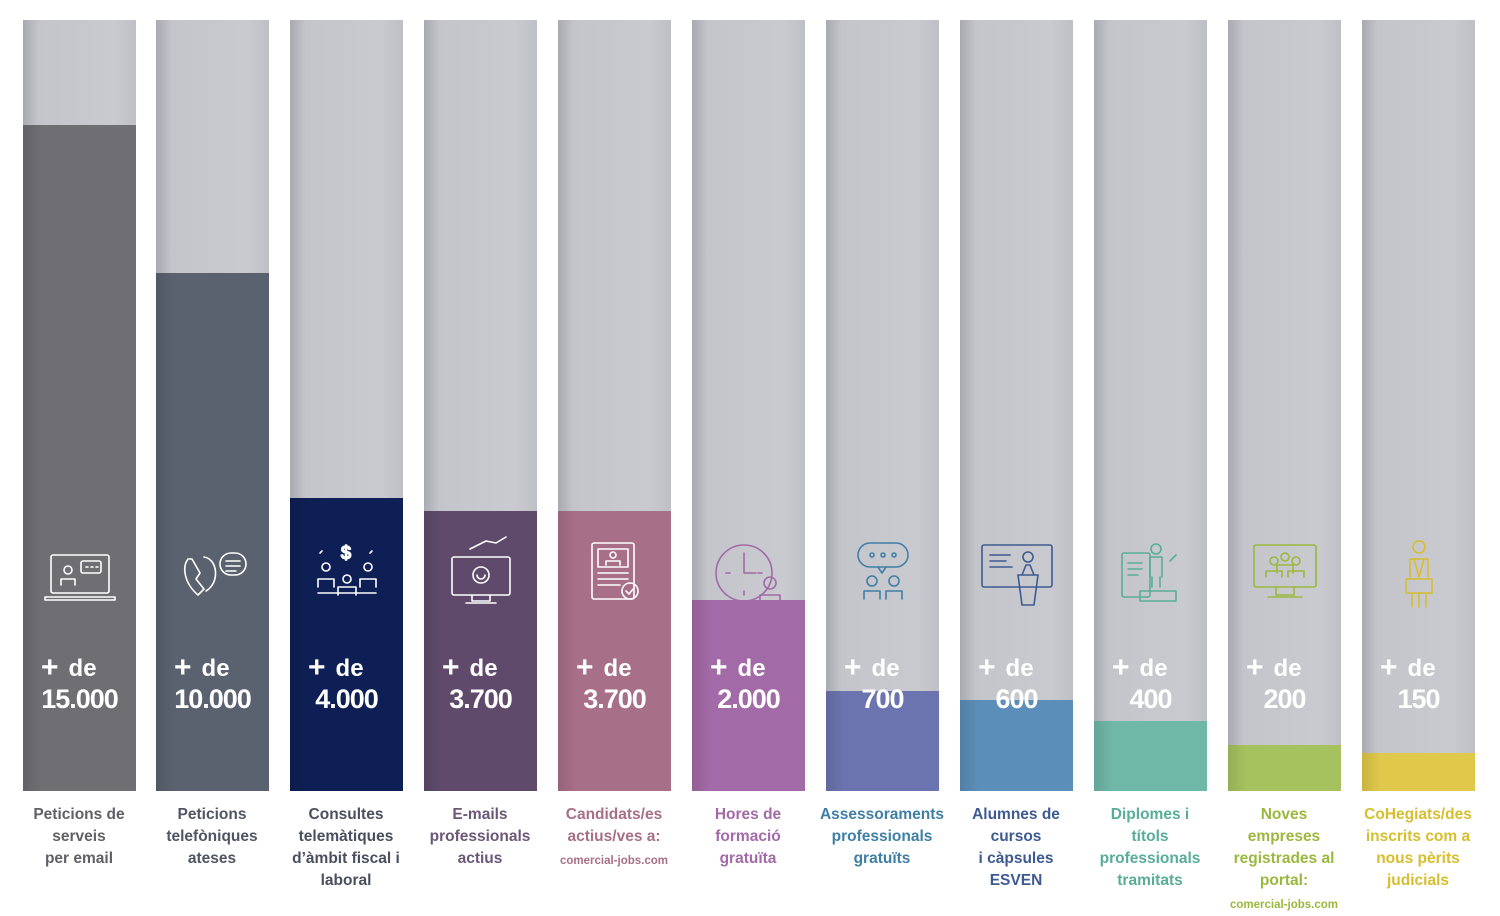 This screenshot has width=1500, height=916. What do you see at coordinates (480, 858) in the screenshot?
I see `category-label-line: actius` at bounding box center [480, 858].